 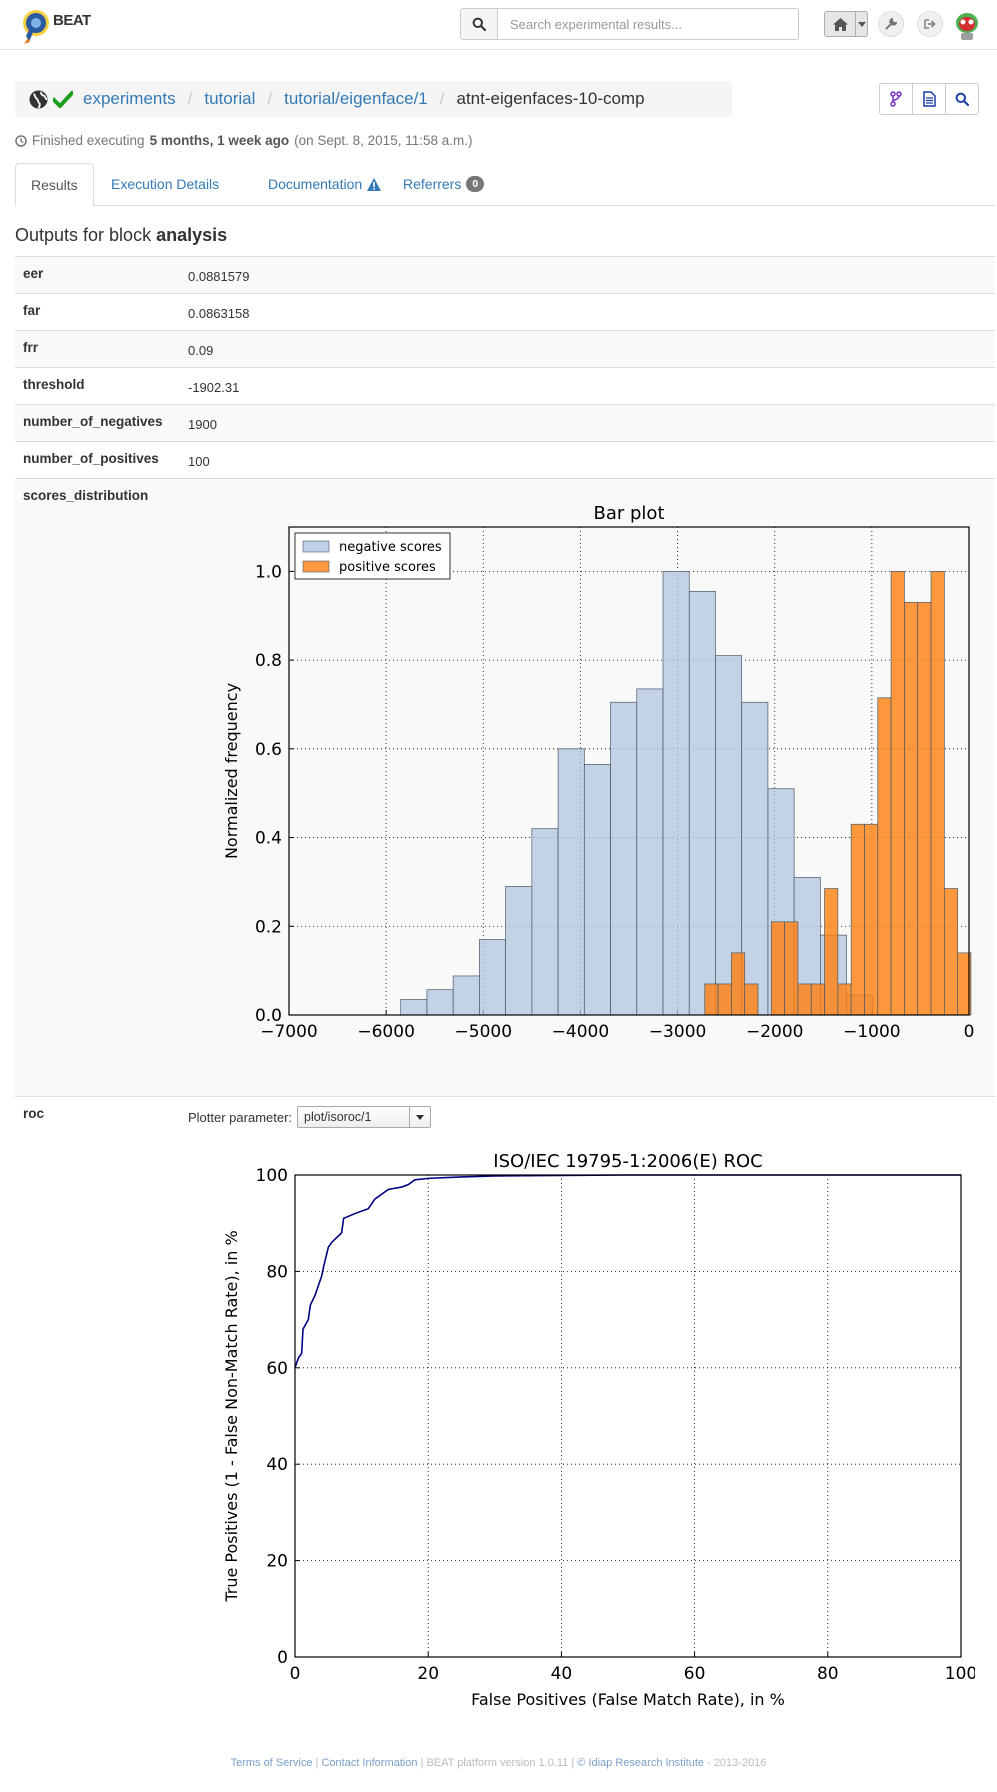 What do you see at coordinates (214, 387) in the screenshot?
I see `output-value: -1902.31` at bounding box center [214, 387].